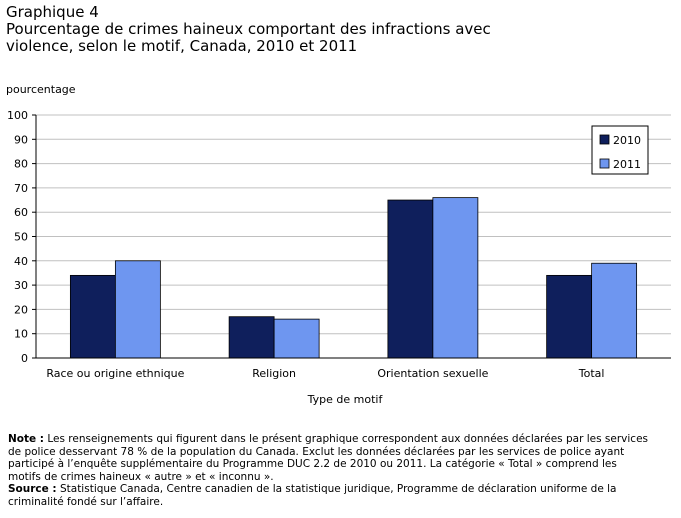 This screenshot has width=681, height=518. I want to click on graph-number: Graphique 4, so click(52, 12).